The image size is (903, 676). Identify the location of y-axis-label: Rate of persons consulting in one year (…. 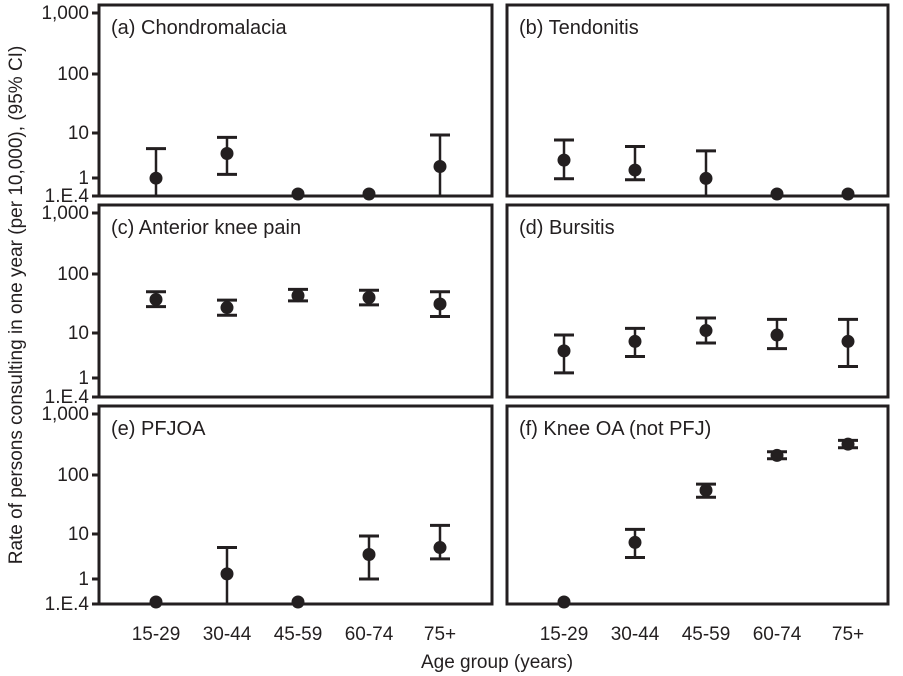
(16, 305).